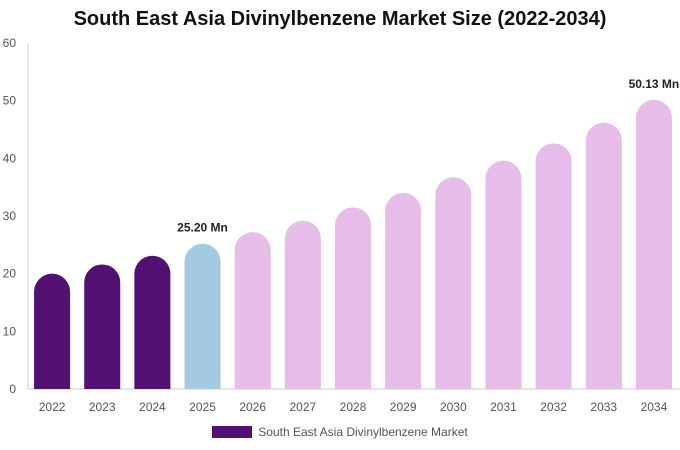 This screenshot has height=450, width=680. I want to click on x-tick-label: 2031, so click(503, 407).